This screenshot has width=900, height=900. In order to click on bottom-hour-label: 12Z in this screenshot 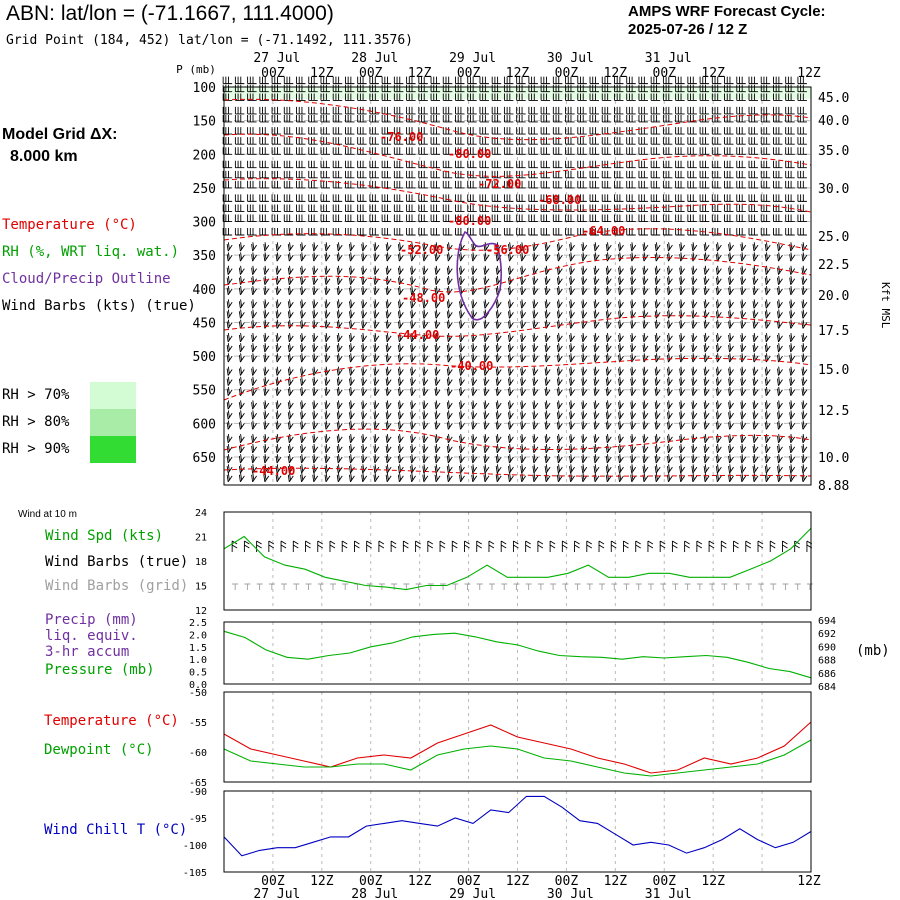, I will do `click(518, 881)`.